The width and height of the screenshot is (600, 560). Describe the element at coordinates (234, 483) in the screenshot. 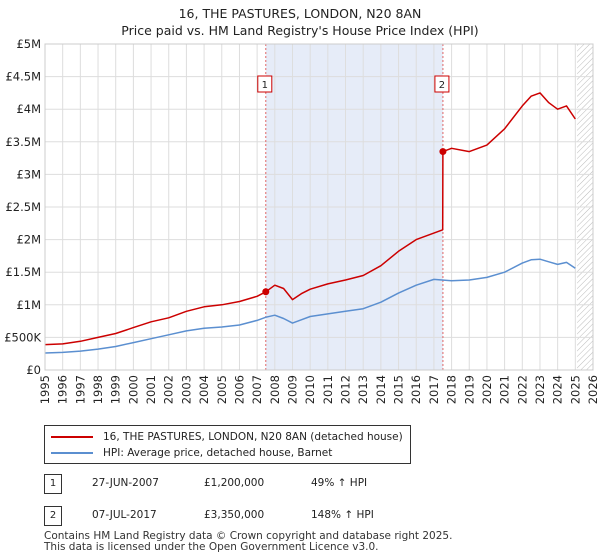

I see `transaction-price: £1,200,000` at that location.